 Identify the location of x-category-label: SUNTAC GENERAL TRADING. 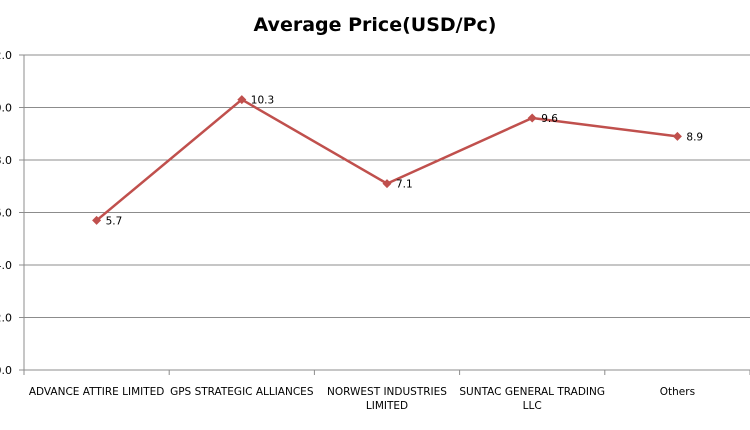
(532, 392).